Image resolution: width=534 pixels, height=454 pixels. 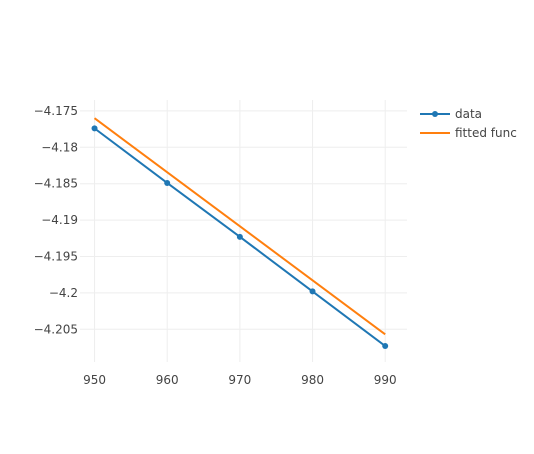 I want to click on y-tick-label: −4.205, so click(x=56, y=329).